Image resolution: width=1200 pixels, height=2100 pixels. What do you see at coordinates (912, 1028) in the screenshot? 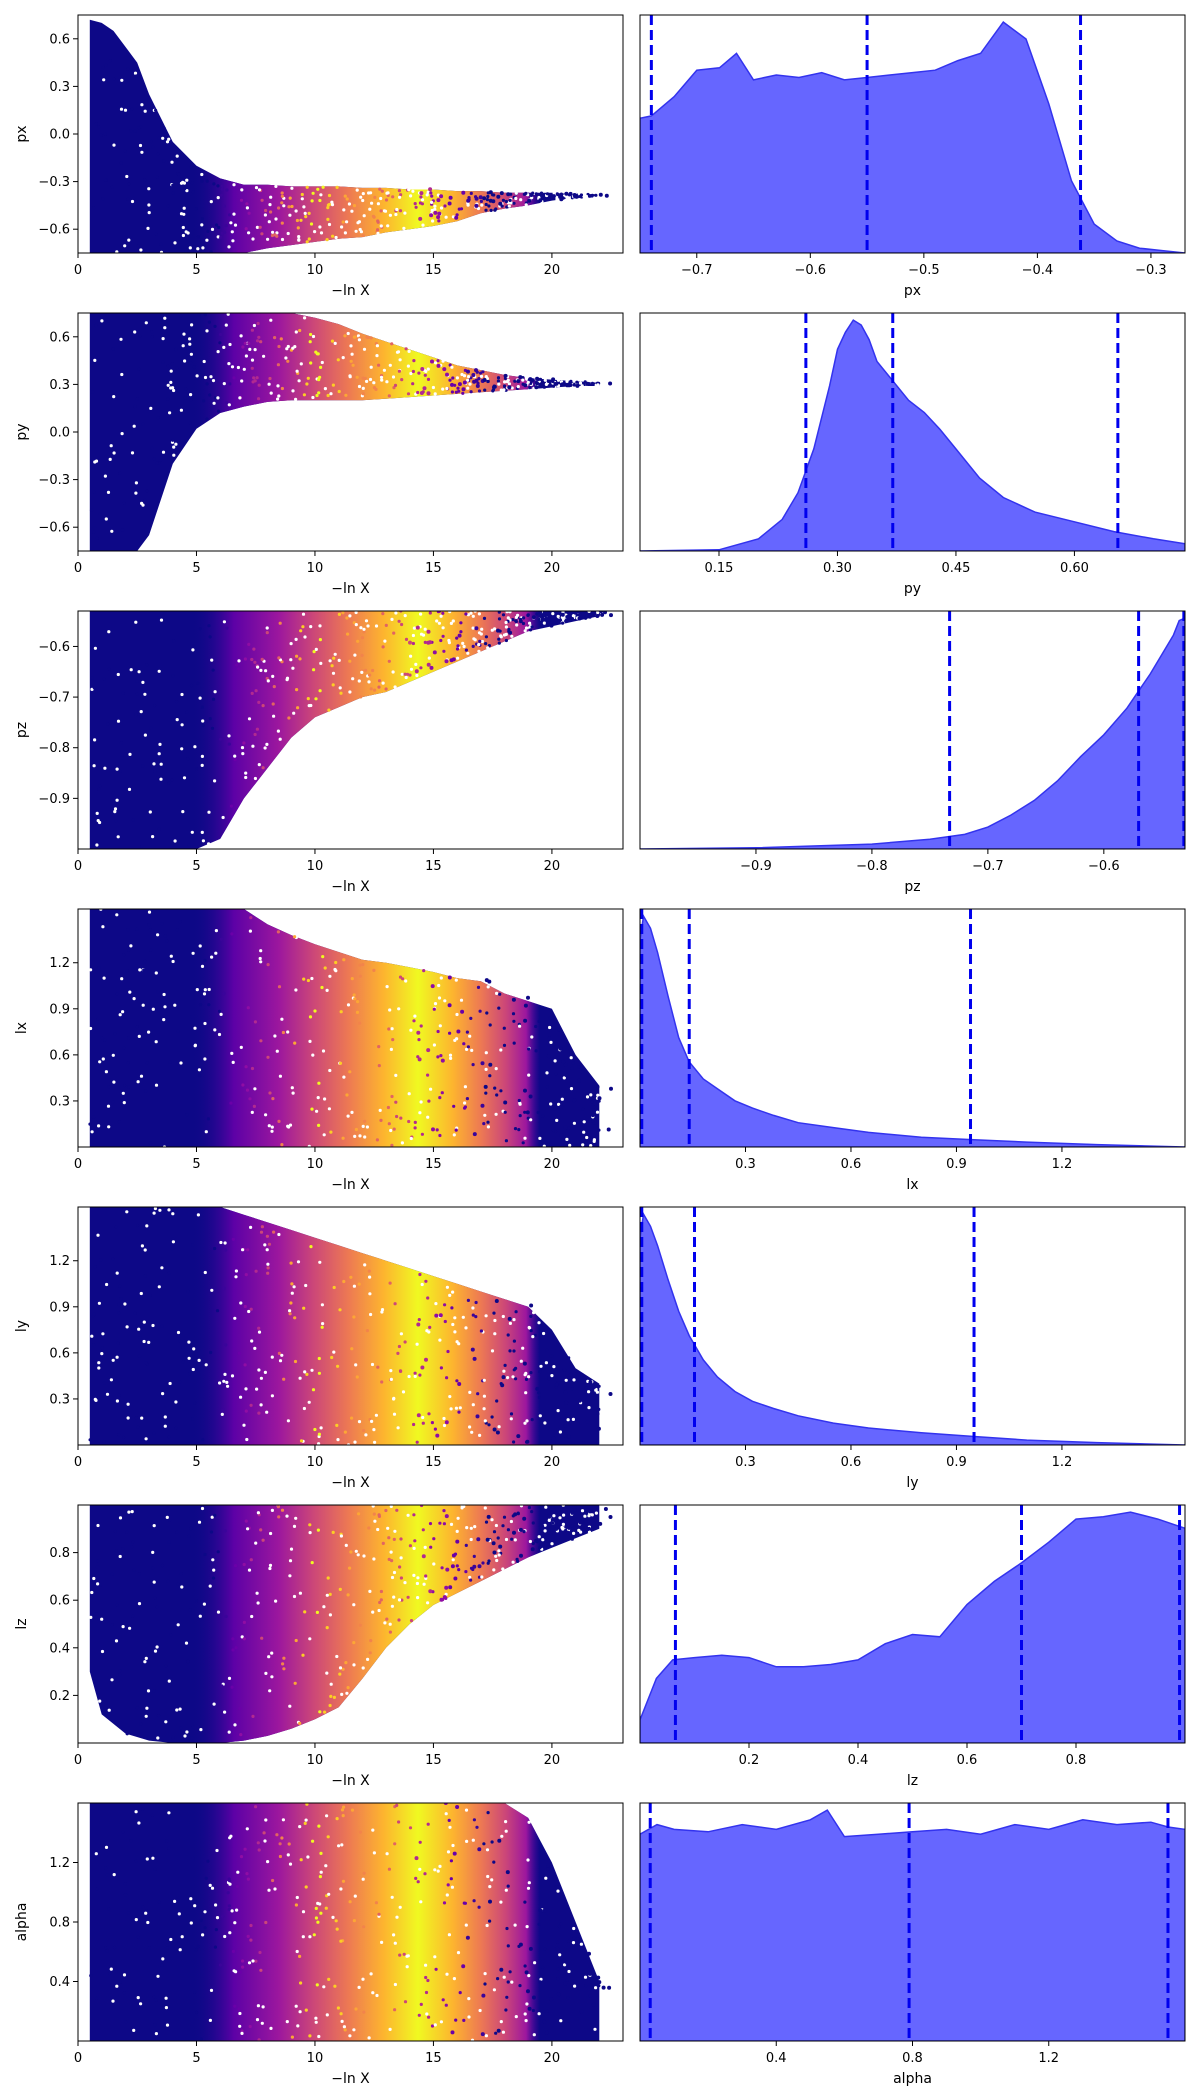
I see `axes-frame` at bounding box center [912, 1028].